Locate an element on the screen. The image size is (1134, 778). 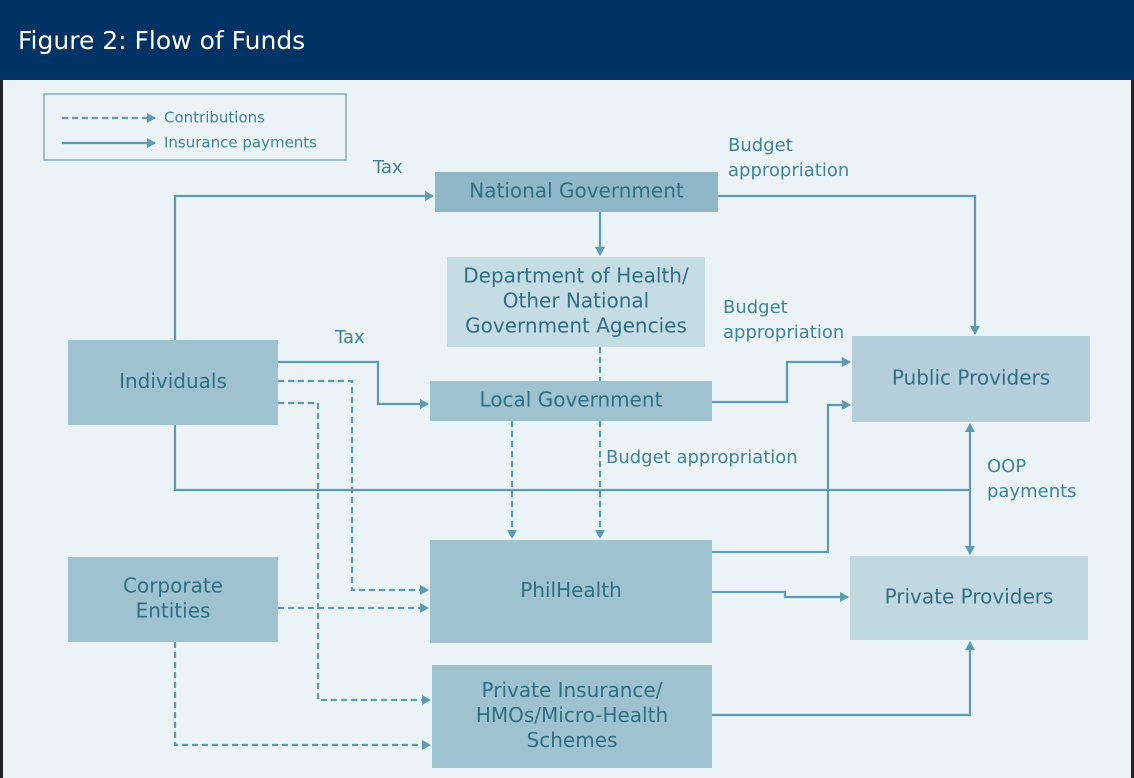
legend: Contributions Insurance payments is located at coordinates (195, 127).